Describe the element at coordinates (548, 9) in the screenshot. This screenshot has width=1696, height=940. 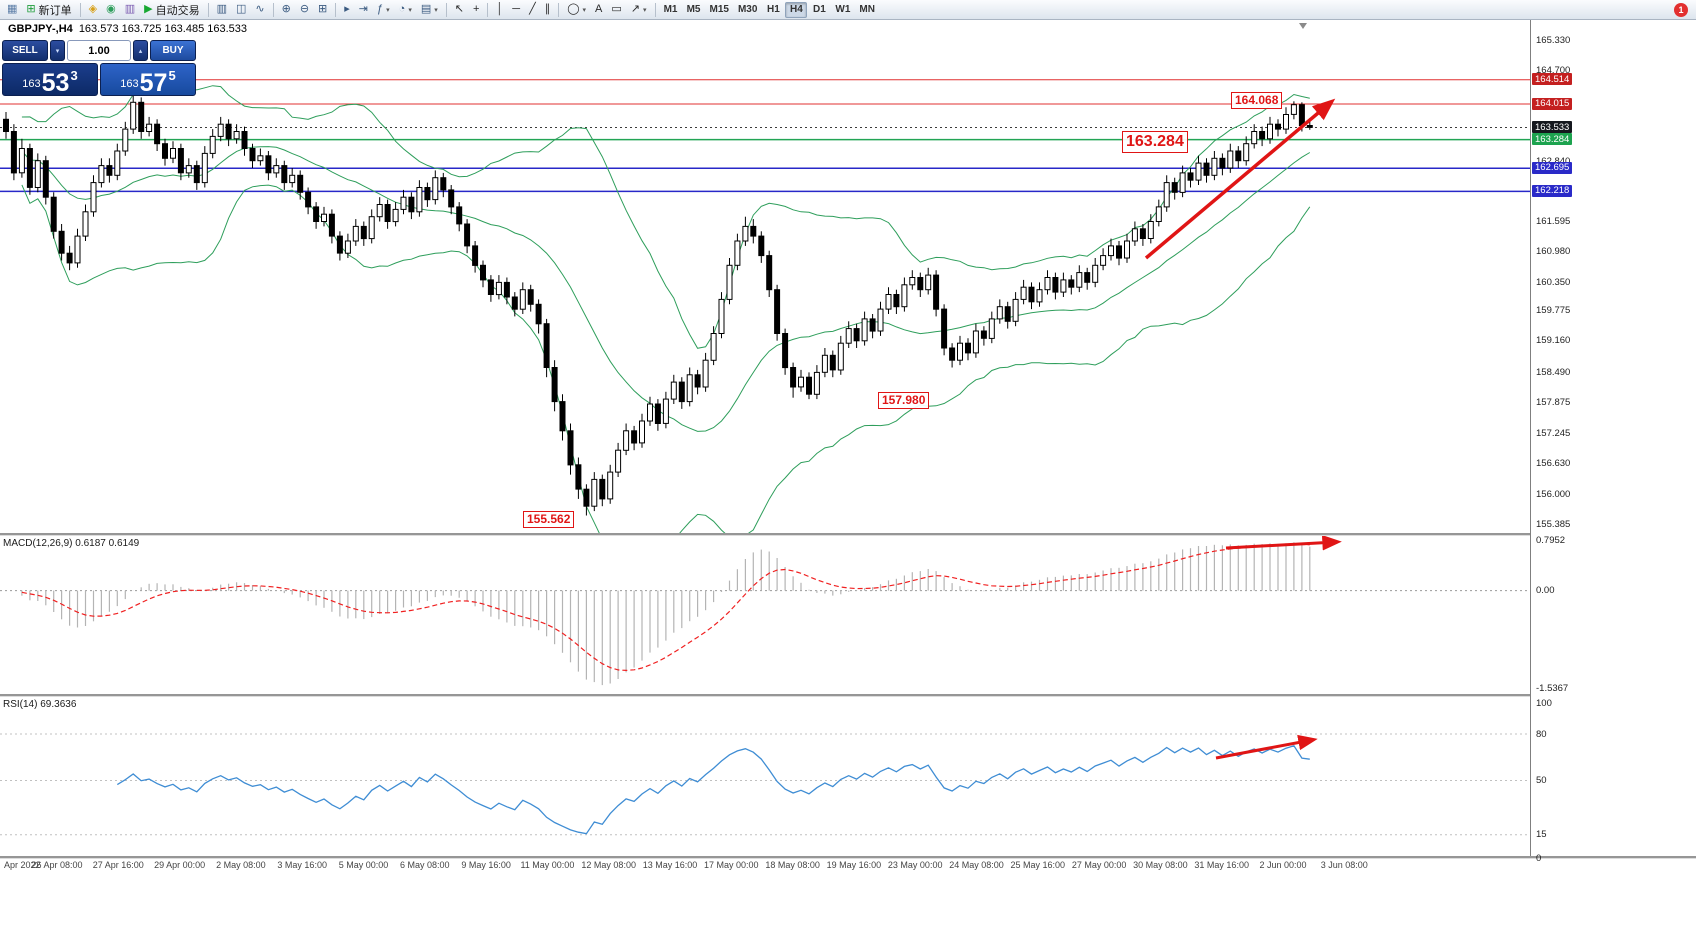
I see `channel-button: ∥` at that location.